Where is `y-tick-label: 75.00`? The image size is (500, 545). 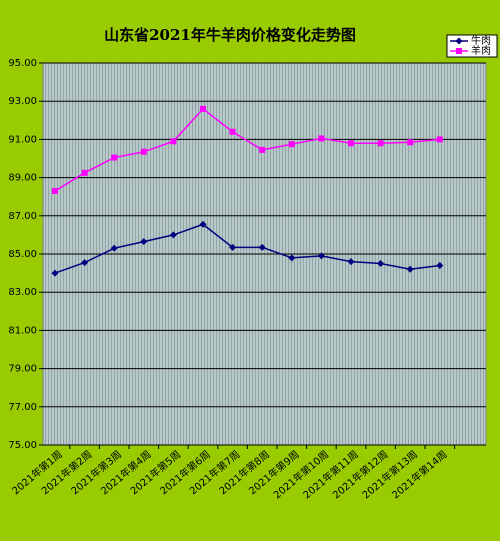
y-tick-label: 75.00 is located at coordinates (22, 445).